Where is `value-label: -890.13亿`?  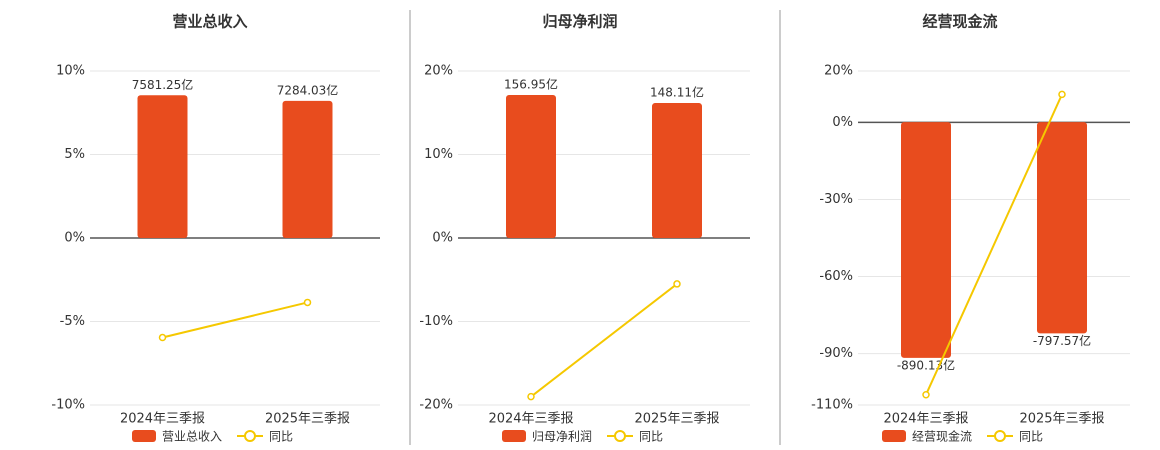 value-label: -890.13亿 is located at coordinates (926, 364).